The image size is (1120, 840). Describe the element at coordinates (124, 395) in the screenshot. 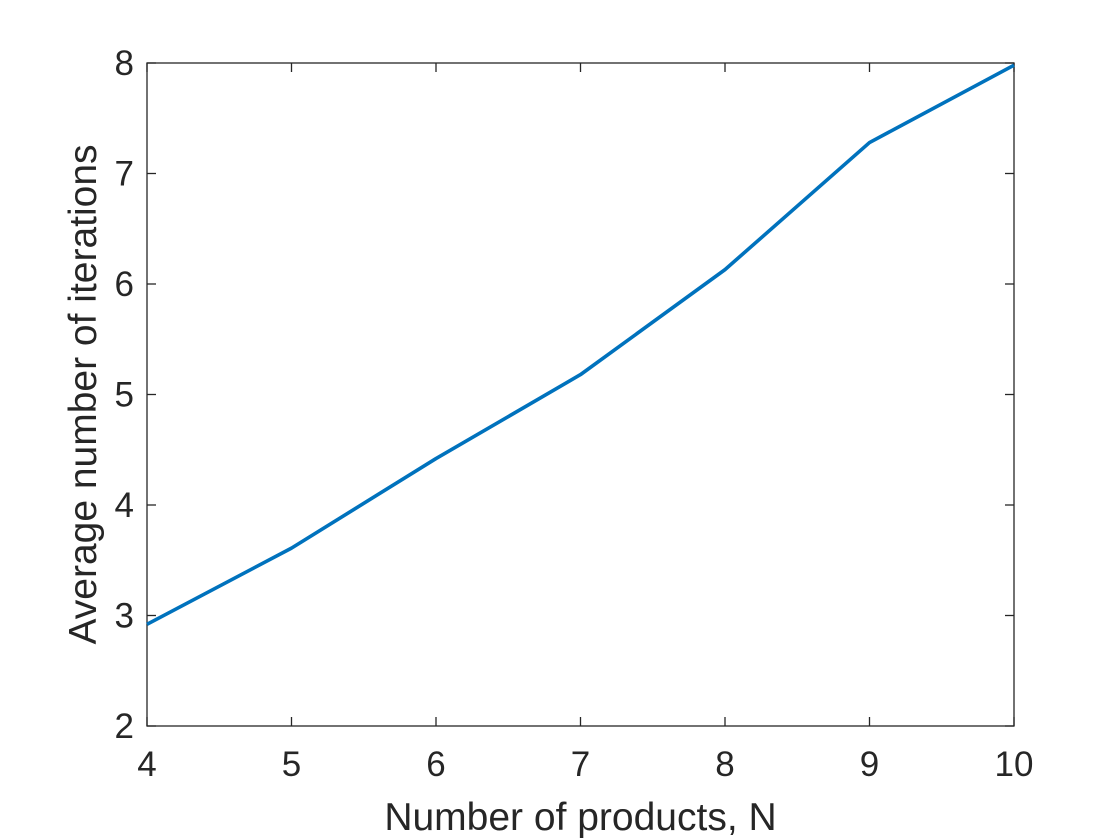

I see `y-tick-label: 5` at that location.